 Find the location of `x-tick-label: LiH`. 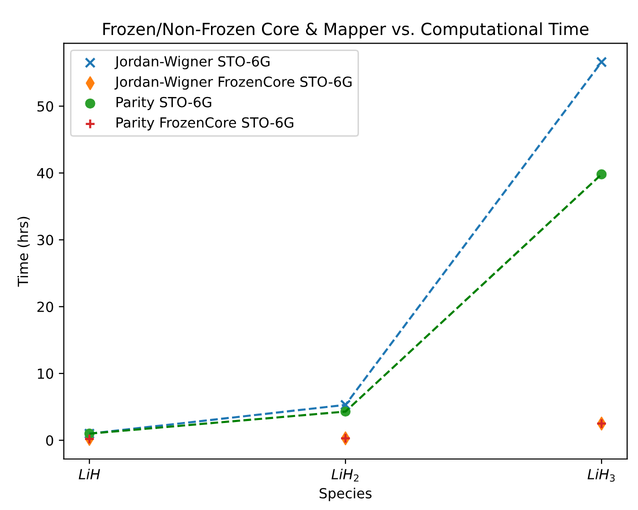

x-tick-label: LiH is located at coordinates (89, 474).